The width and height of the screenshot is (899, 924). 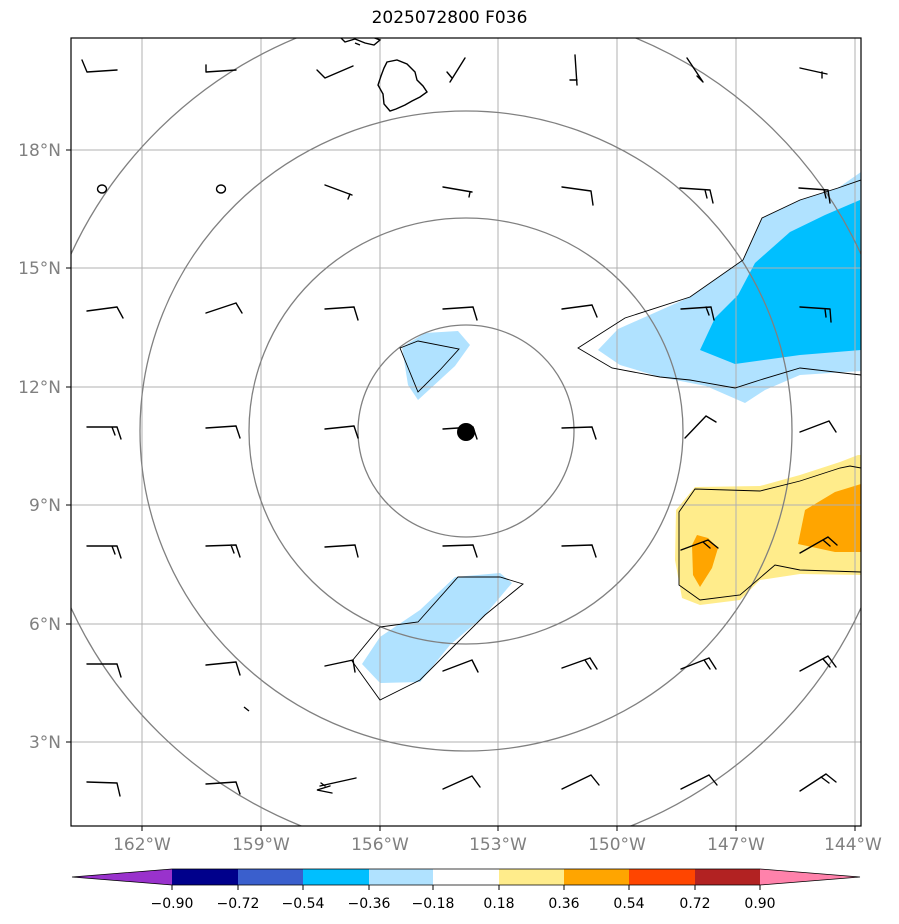 What do you see at coordinates (45, 506) in the screenshot?
I see `lat-label: 9°N` at bounding box center [45, 506].